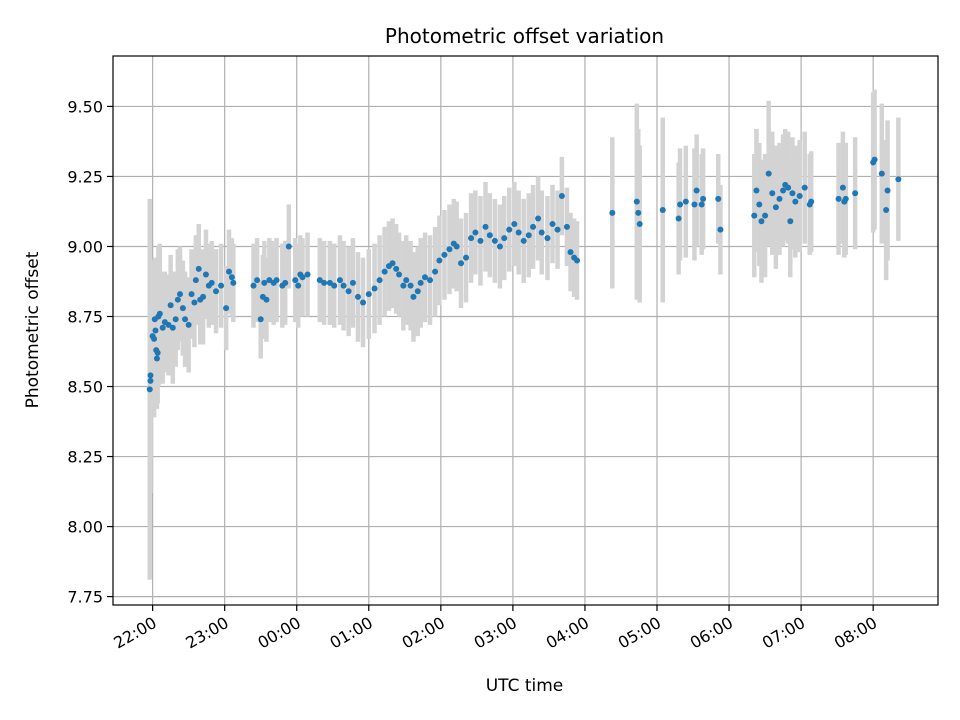 The height and width of the screenshot is (720, 960). What do you see at coordinates (134, 633) in the screenshot?
I see `x-tick-label: 22:00` at bounding box center [134, 633].